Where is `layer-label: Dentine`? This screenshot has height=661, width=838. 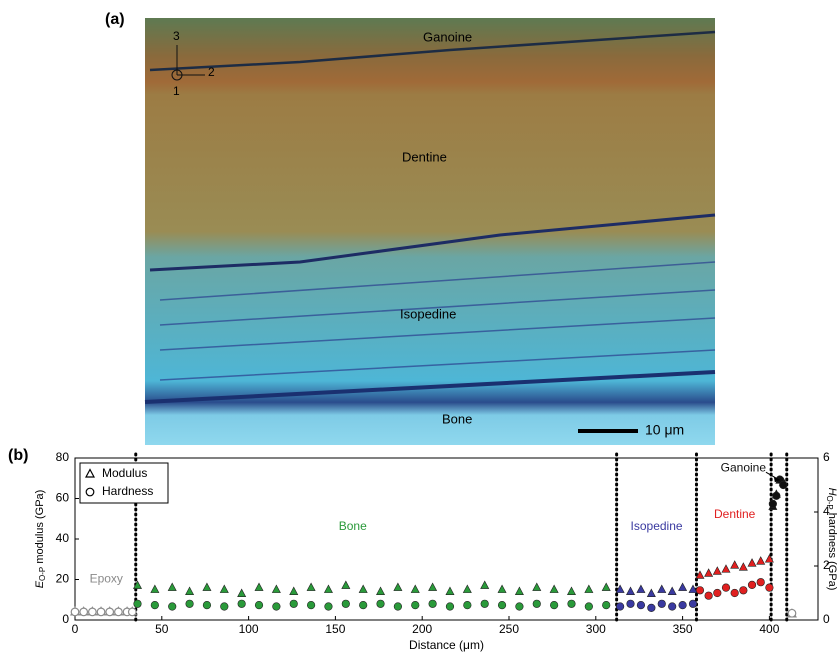 layer-label: Dentine is located at coordinates (424, 156).